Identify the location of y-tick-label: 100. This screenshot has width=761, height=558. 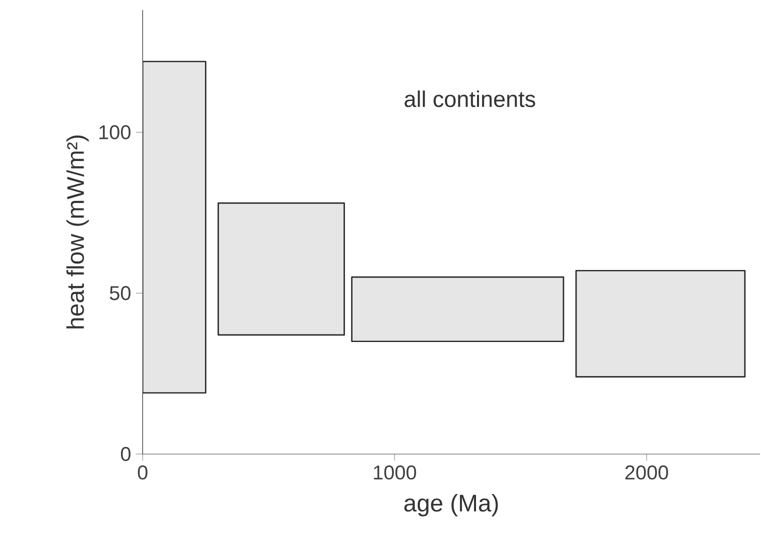
(114, 132).